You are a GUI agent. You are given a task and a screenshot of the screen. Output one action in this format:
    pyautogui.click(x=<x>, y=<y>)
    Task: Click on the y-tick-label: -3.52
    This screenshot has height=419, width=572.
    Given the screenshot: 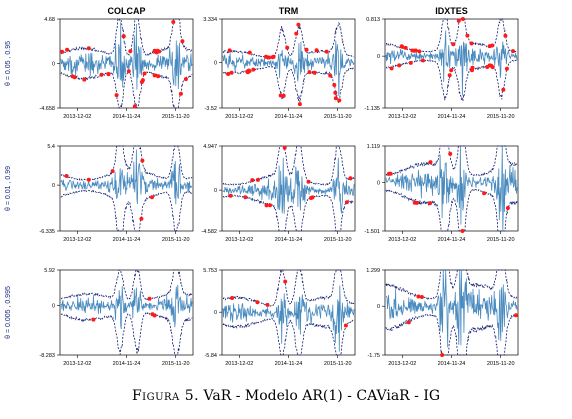 What is the action you would take?
    pyautogui.click(x=210, y=109)
    